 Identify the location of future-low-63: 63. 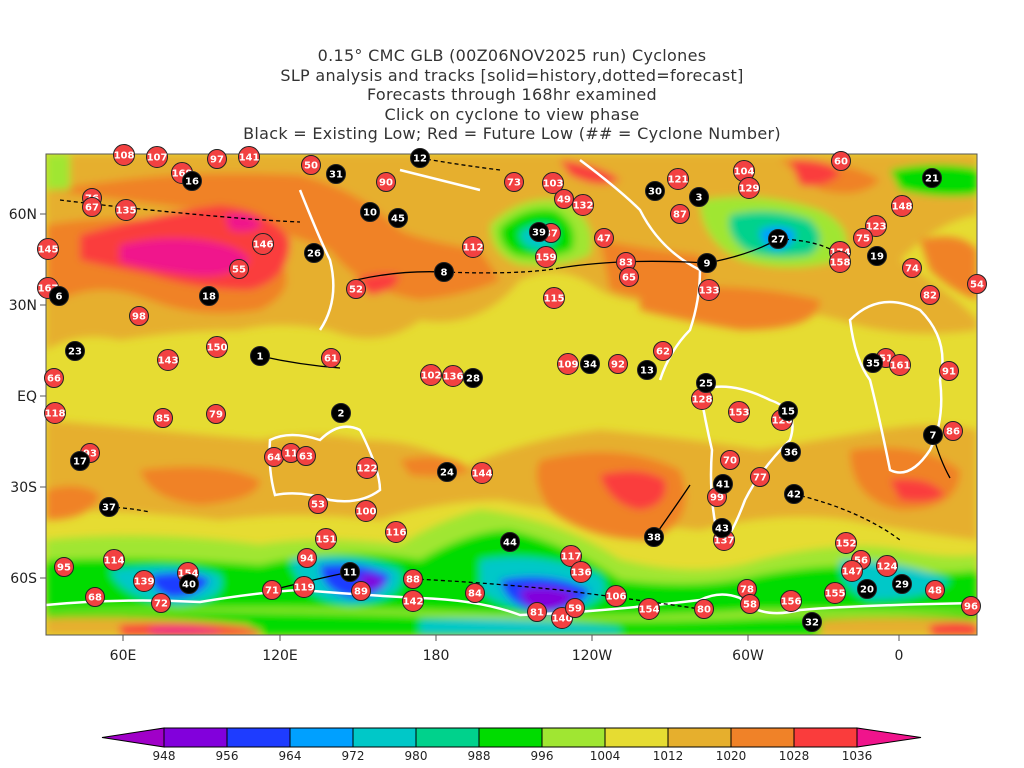
(306, 456).